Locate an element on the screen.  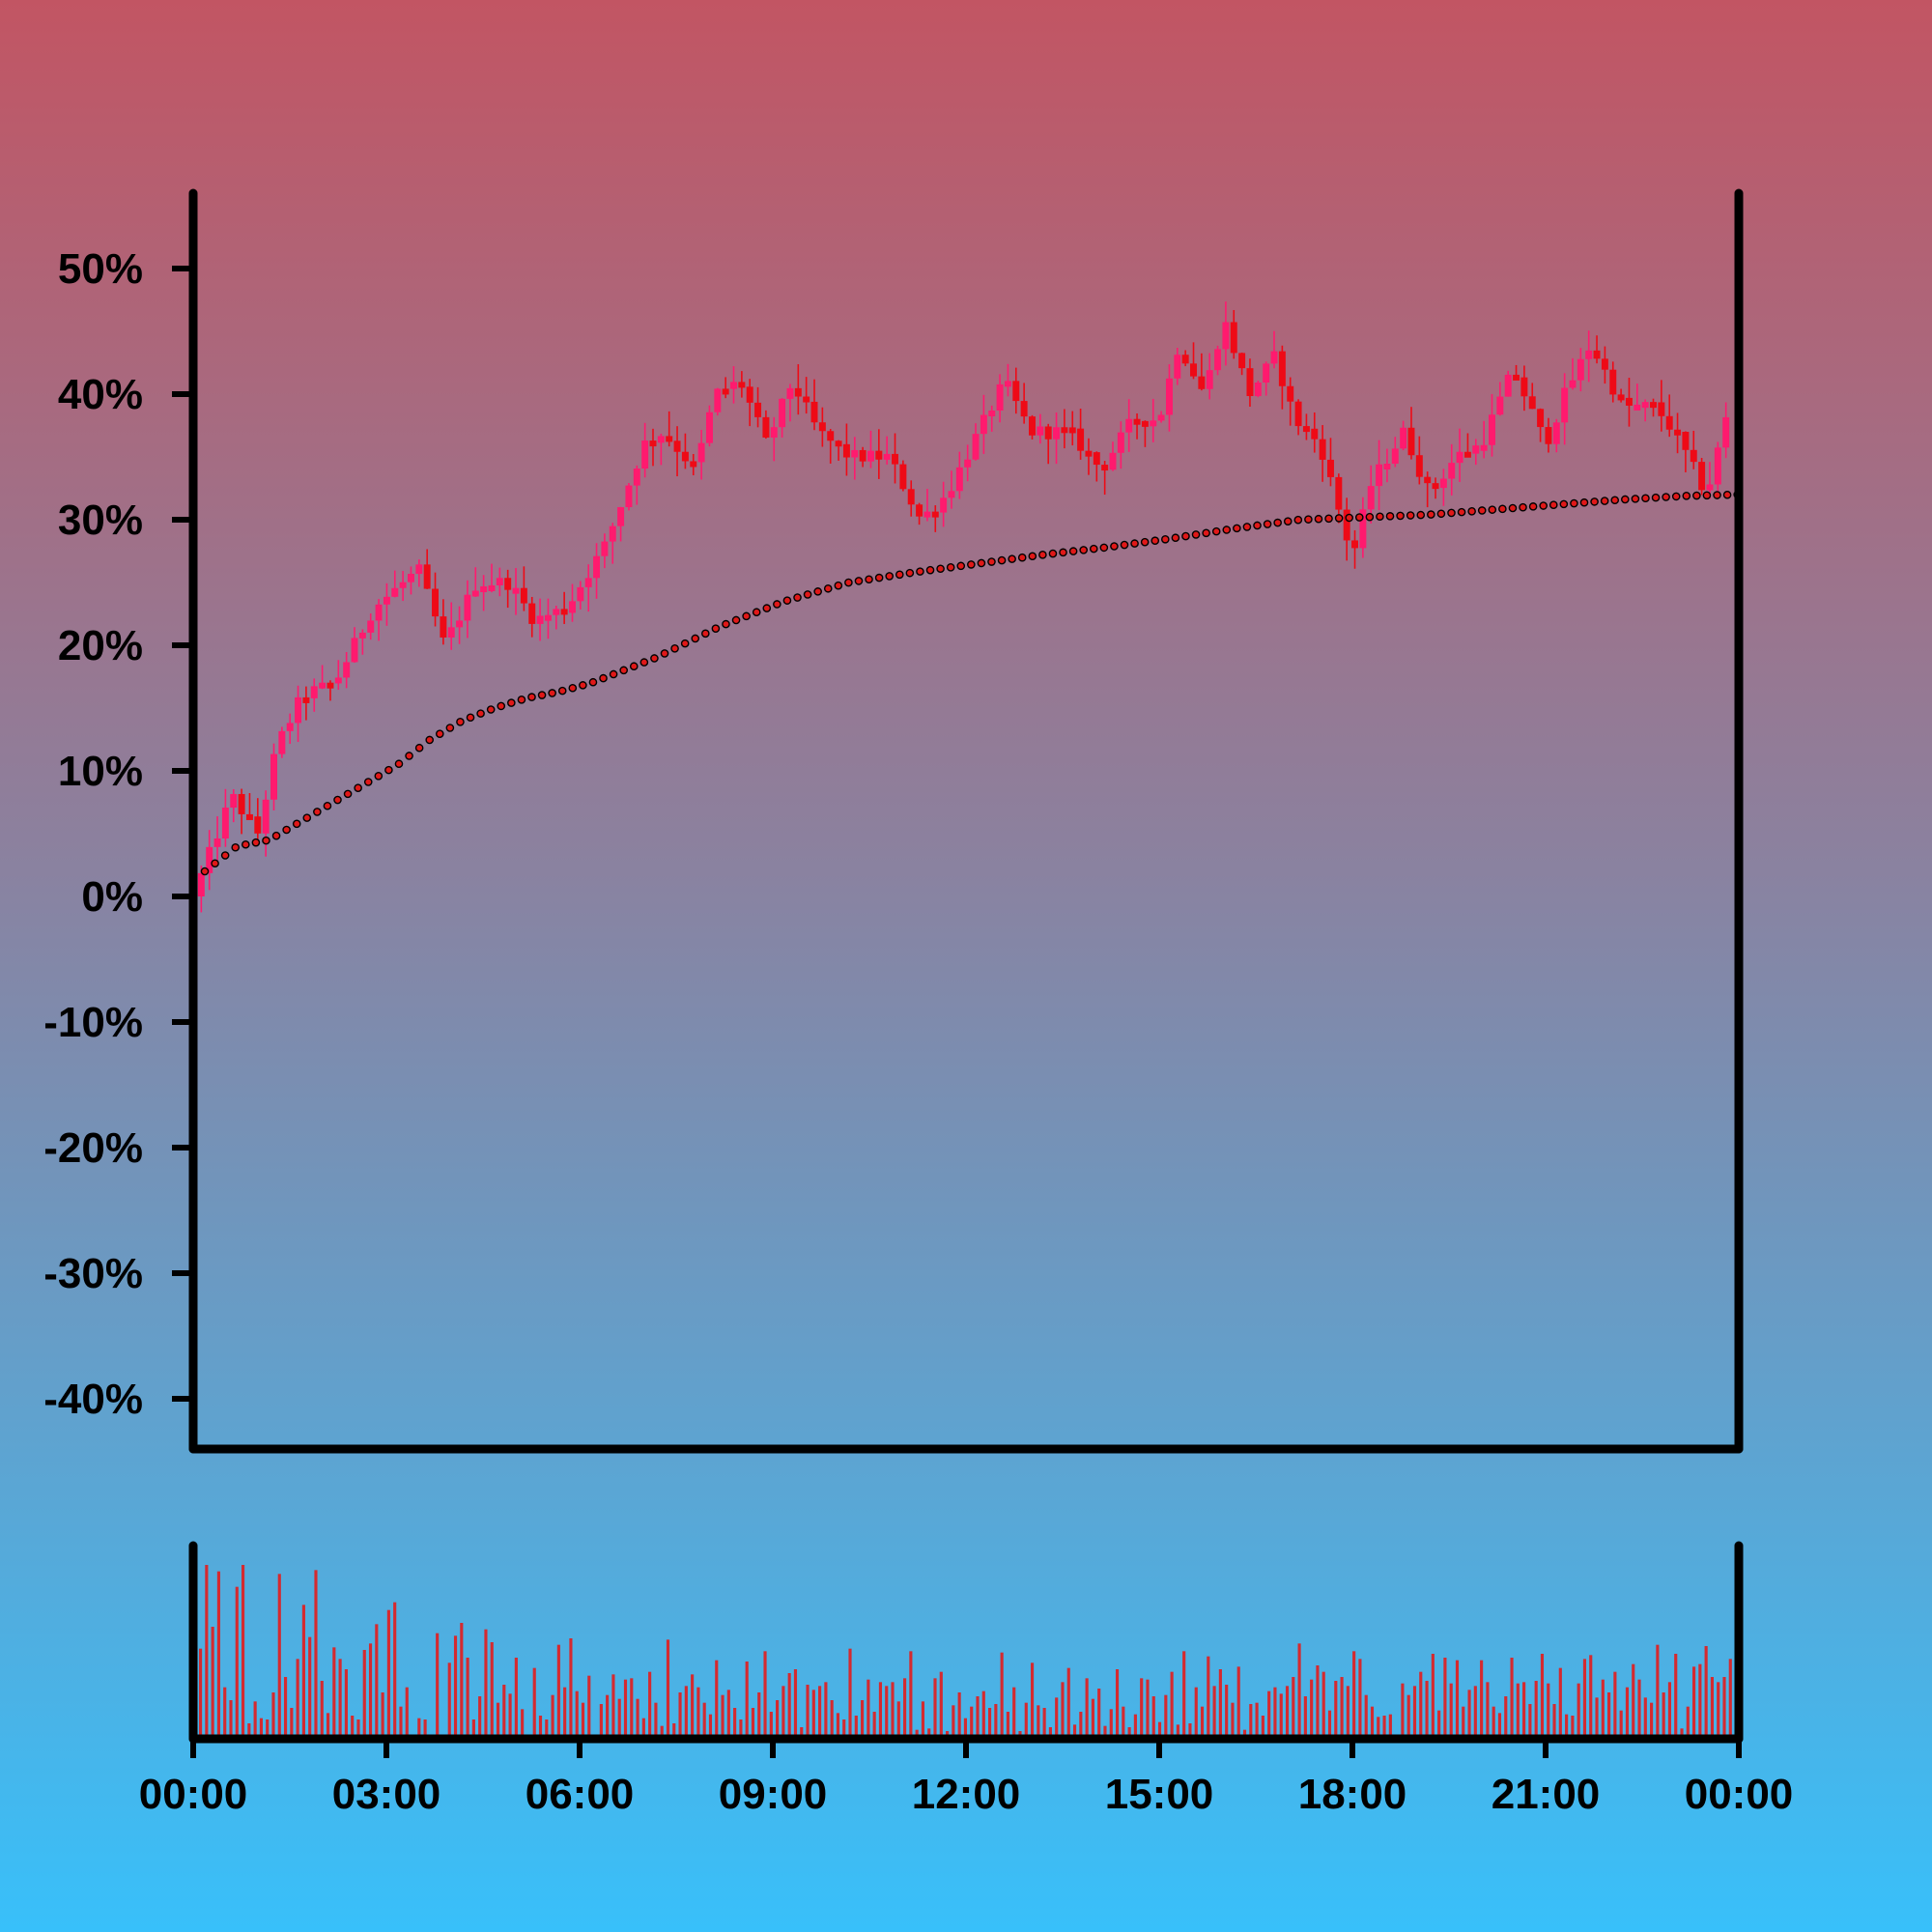
x-tick-label: 18:00 is located at coordinates (1352, 1794).